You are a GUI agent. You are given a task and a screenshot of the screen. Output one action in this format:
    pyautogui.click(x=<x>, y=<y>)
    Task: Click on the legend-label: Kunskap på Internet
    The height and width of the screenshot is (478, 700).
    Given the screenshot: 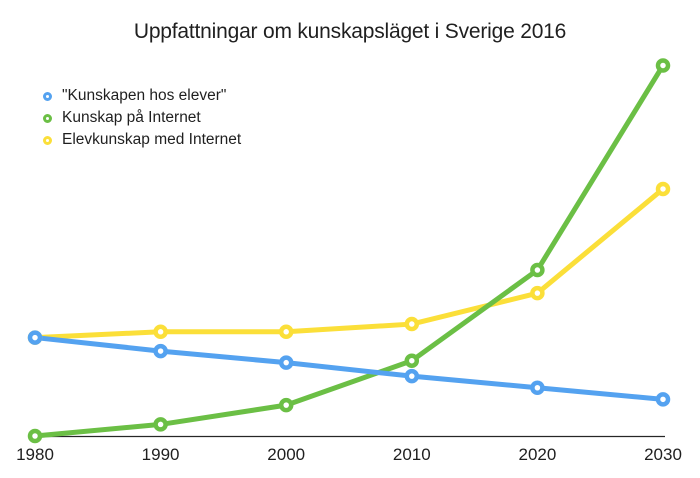 What is the action you would take?
    pyautogui.click(x=131, y=117)
    